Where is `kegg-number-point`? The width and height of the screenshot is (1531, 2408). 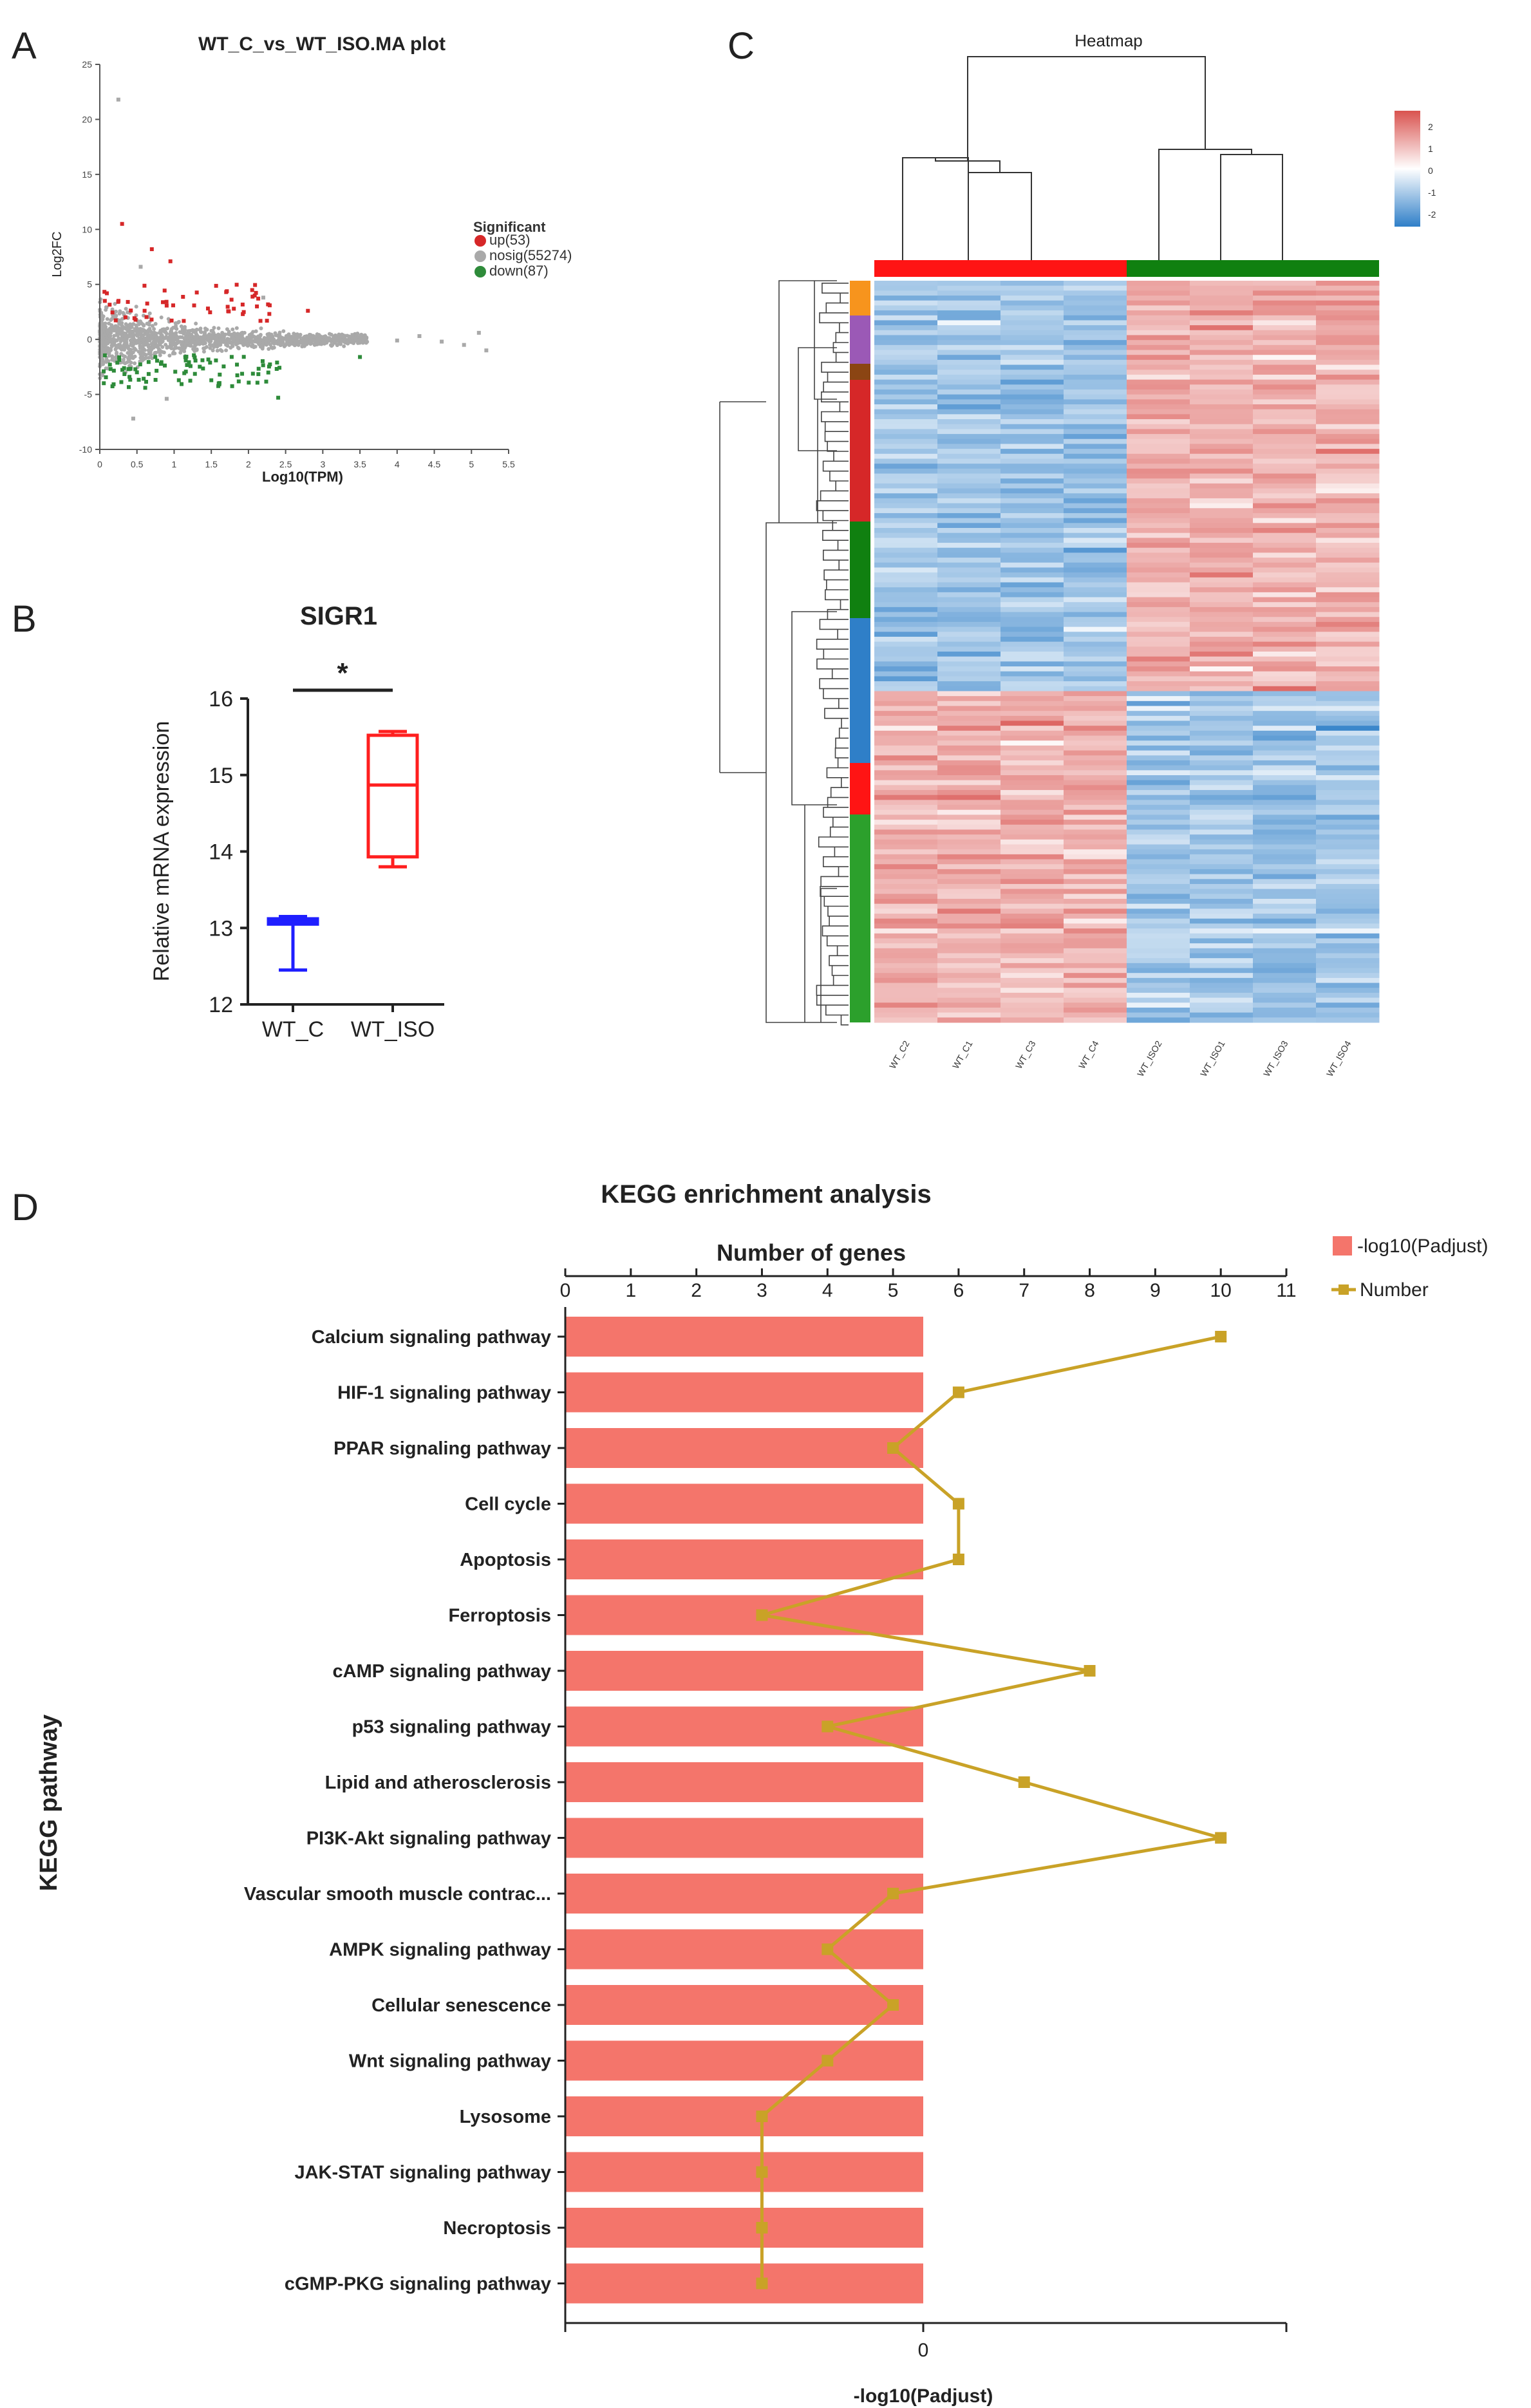
kegg-number-point is located at coordinates (1024, 1782).